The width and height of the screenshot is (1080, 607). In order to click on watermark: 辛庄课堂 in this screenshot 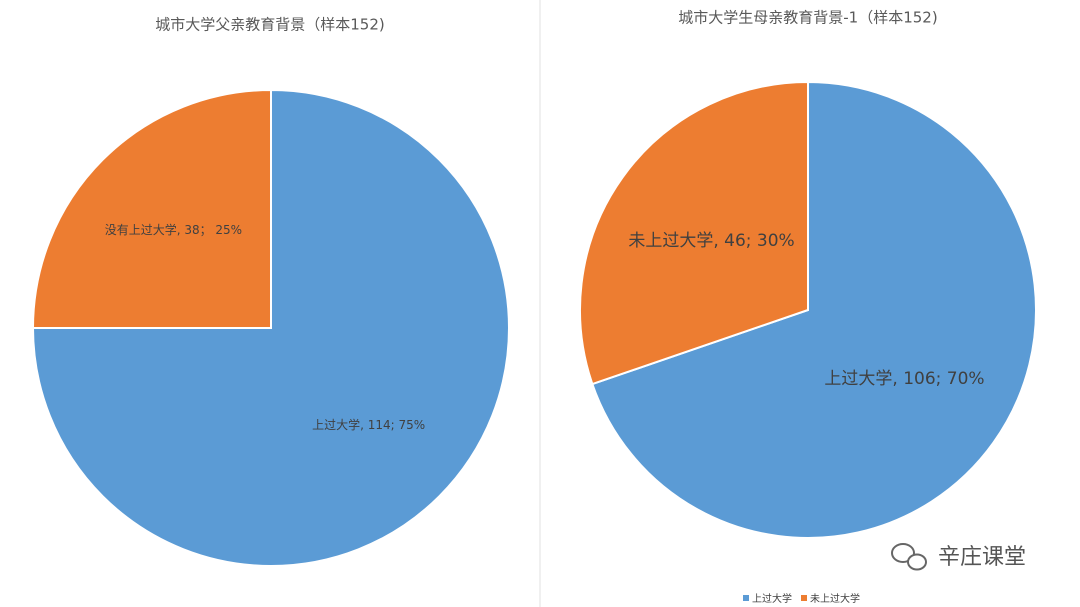, I will do `click(958, 557)`.